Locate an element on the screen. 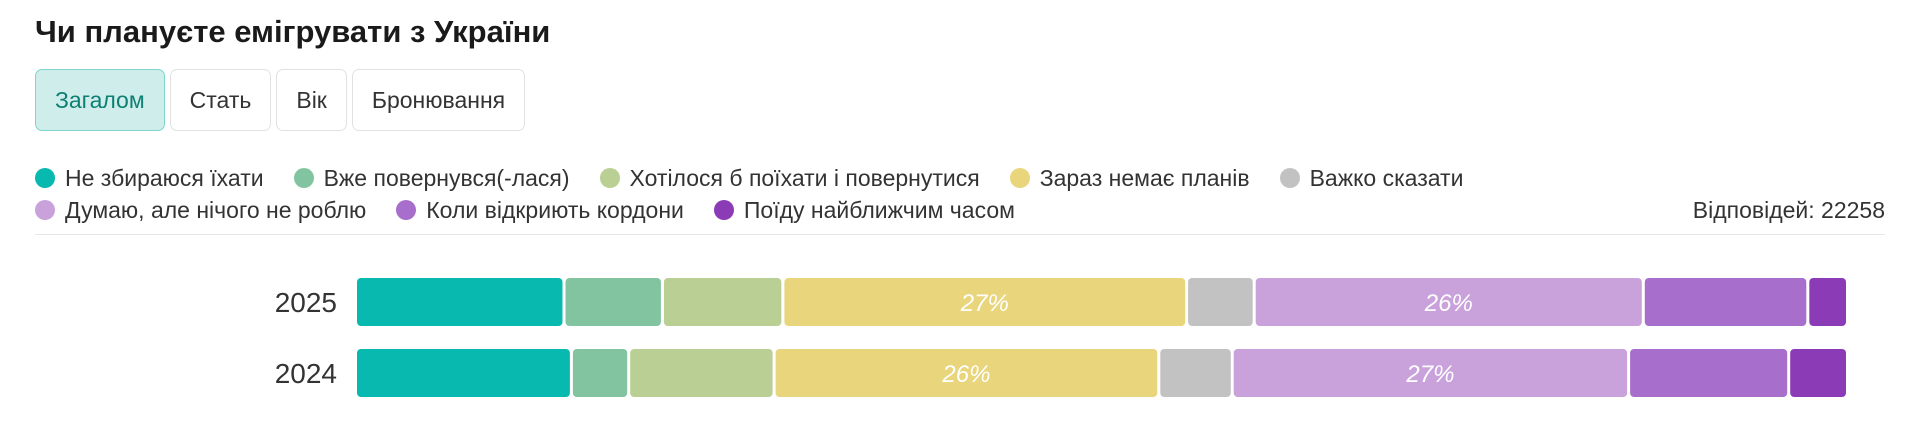 This screenshot has width=1920, height=428. legend-item-when-borders-open: Коли відкриють кордони is located at coordinates (540, 210).